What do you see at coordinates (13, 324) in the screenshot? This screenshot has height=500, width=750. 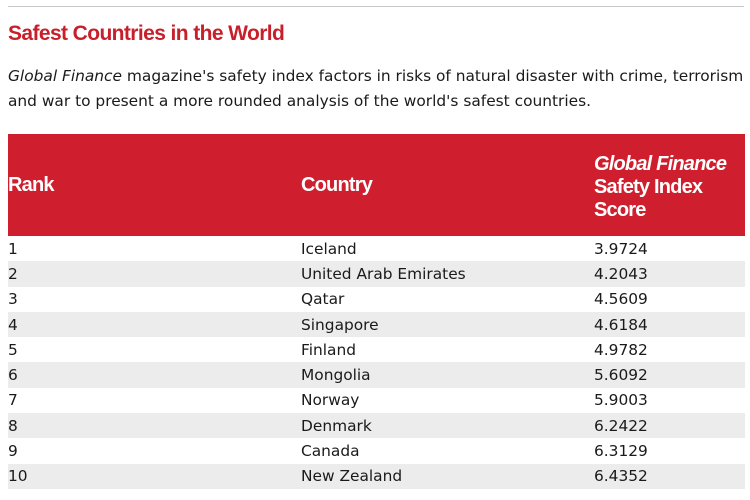 I see `rank-cell: 4` at bounding box center [13, 324].